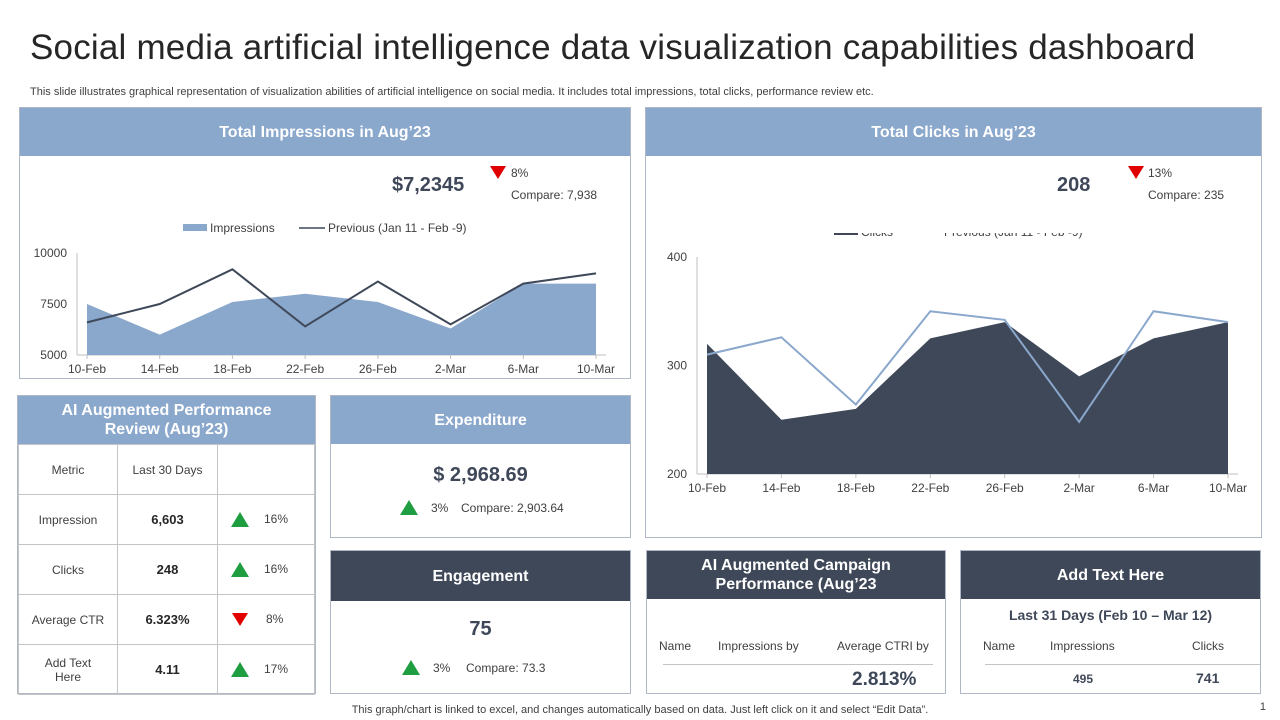  What do you see at coordinates (53, 304) in the screenshot?
I see `y-tick-label: 7500` at bounding box center [53, 304].